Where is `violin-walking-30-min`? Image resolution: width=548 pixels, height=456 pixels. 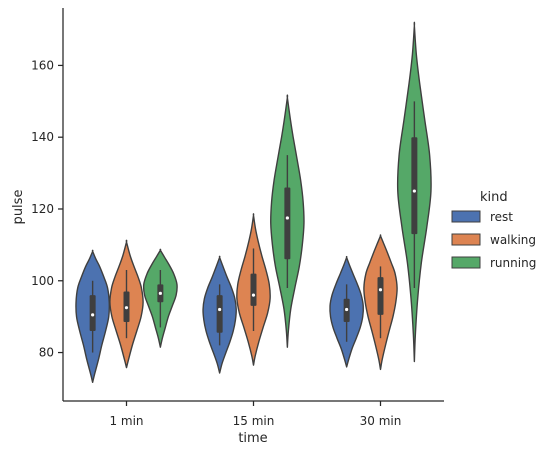 violin-walking-30-min is located at coordinates (380, 302).